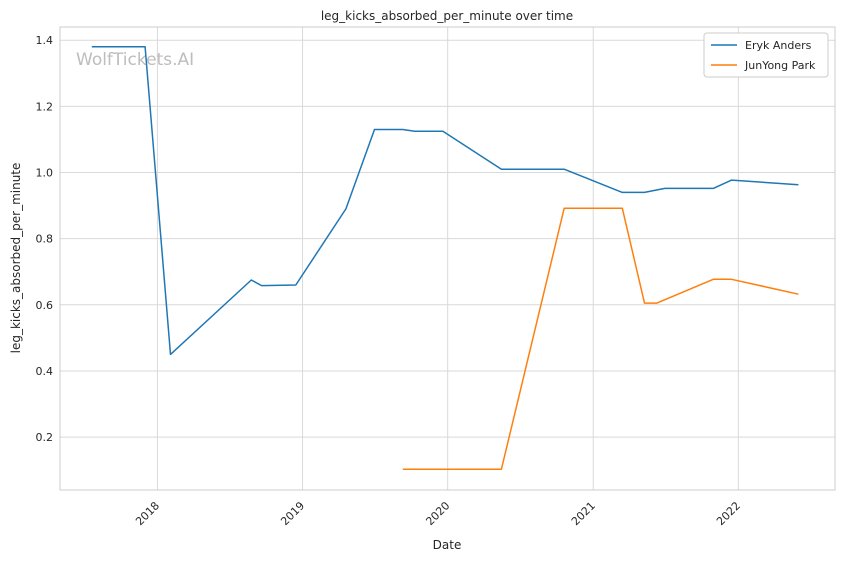 The width and height of the screenshot is (844, 561). I want to click on x-tick-label: 2018, so click(147, 513).